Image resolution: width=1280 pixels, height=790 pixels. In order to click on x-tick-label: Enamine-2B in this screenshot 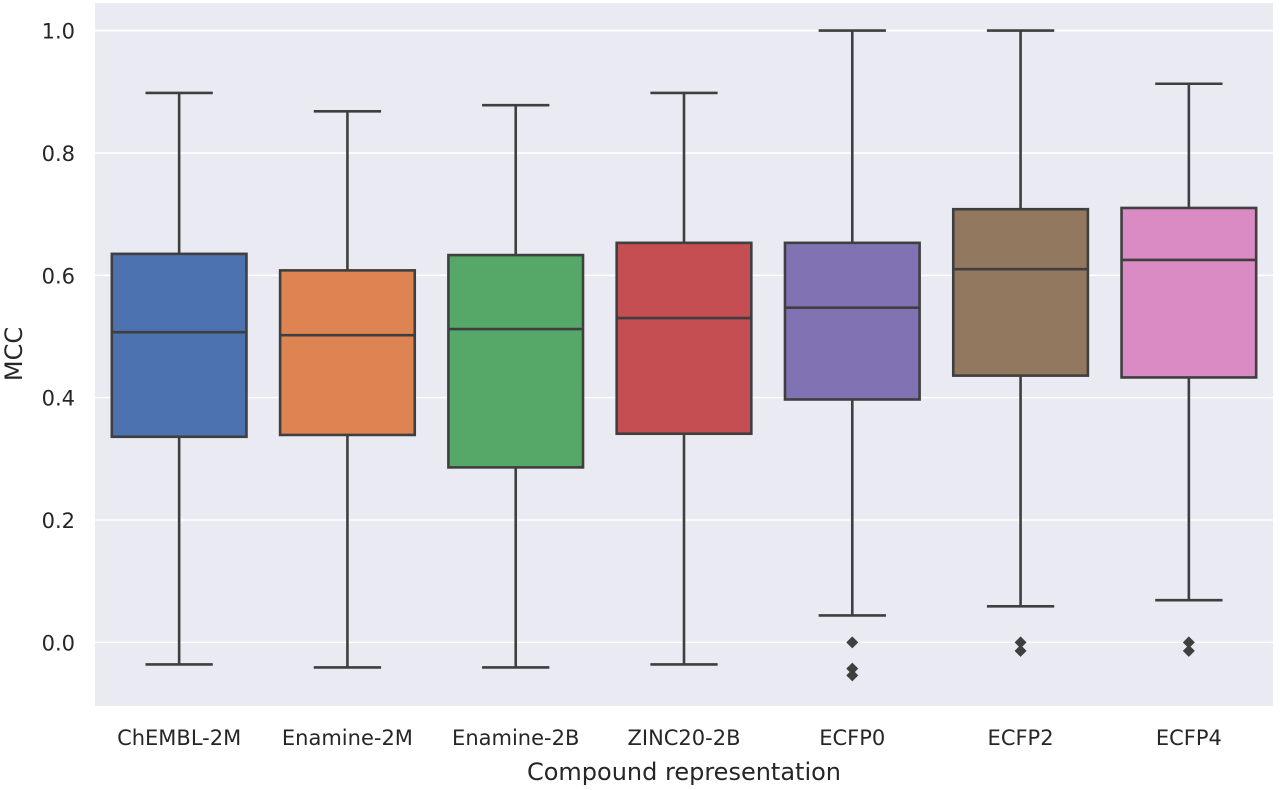, I will do `click(515, 738)`.